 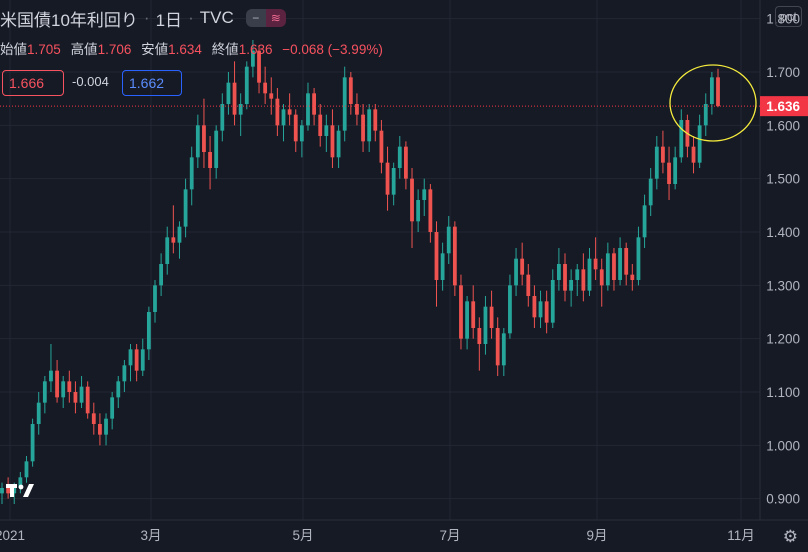 I want to click on gear-icon: ⚙, so click(x=790, y=536).